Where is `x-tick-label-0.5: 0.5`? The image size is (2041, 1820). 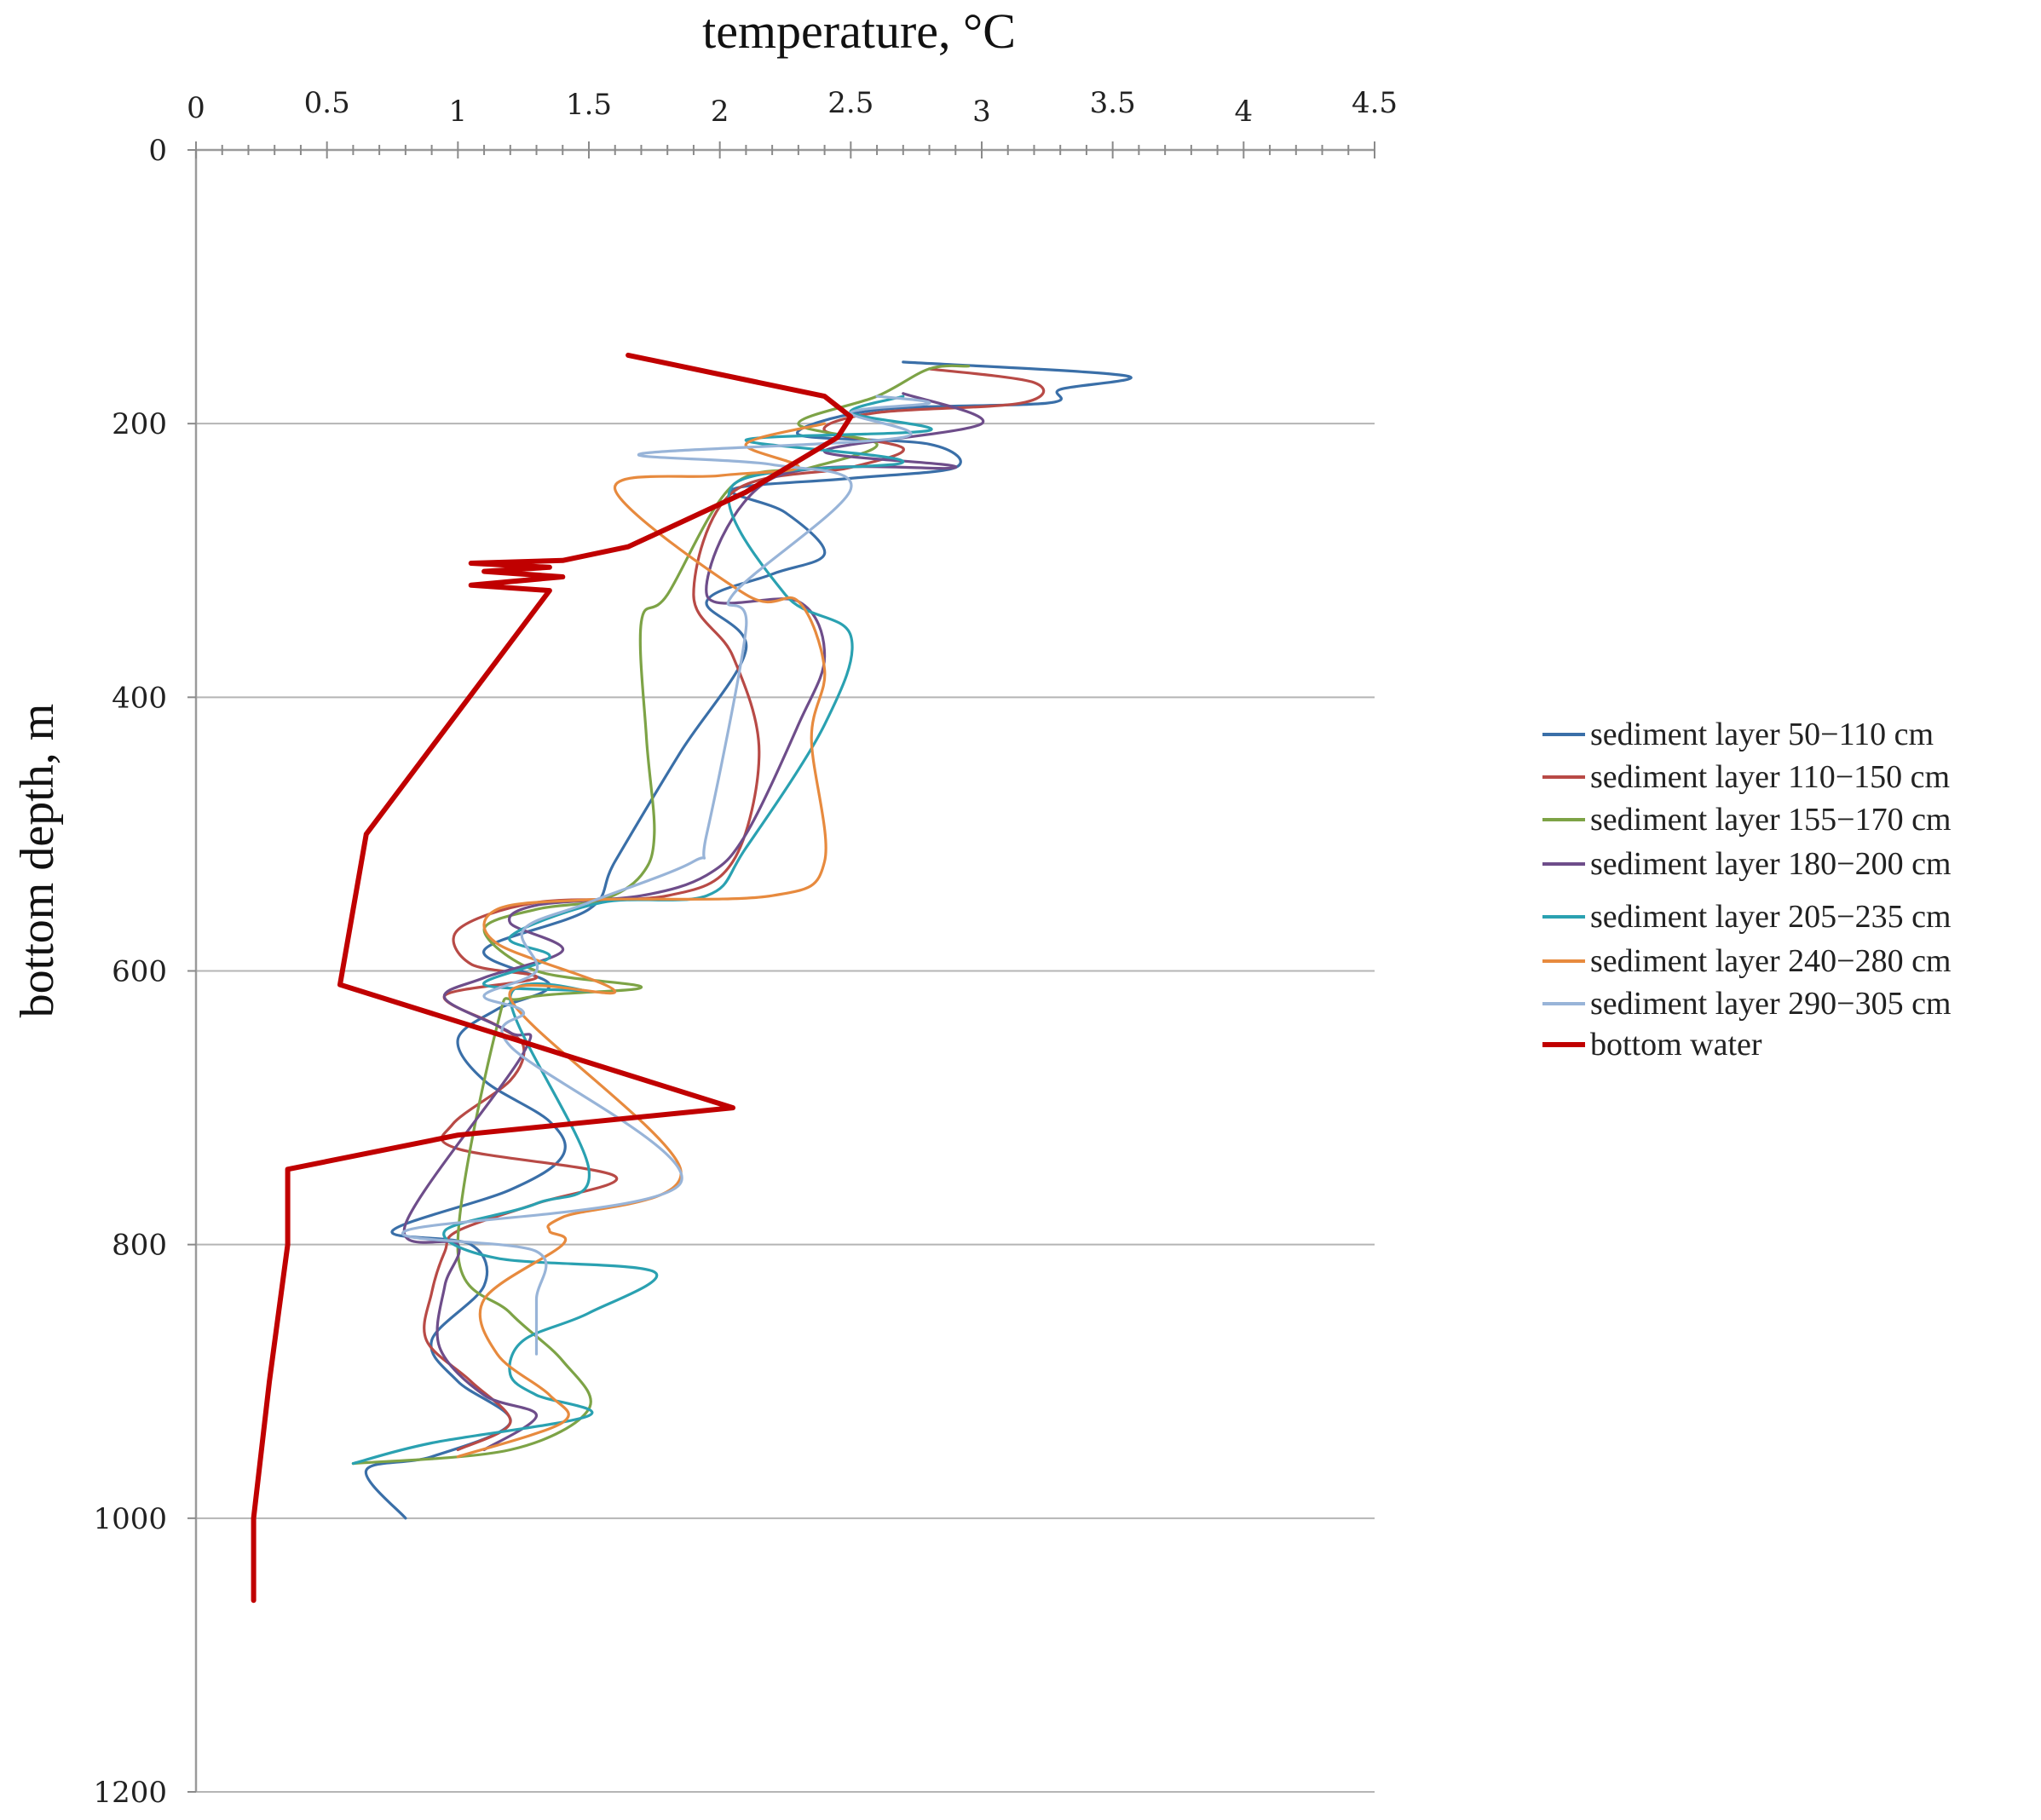
x-tick-label-0.5: 0.5 is located at coordinates (327, 103).